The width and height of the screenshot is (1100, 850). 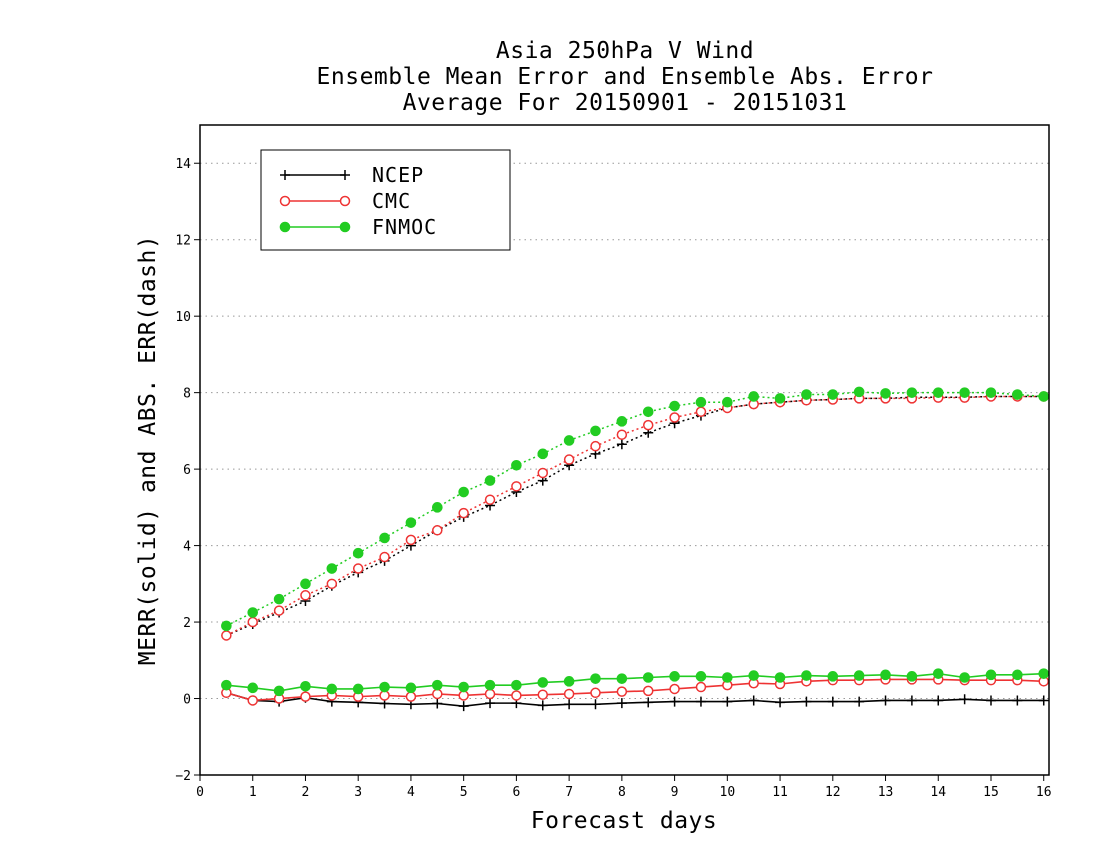 What do you see at coordinates (187, 623) in the screenshot?
I see `y-tick-label: 2` at bounding box center [187, 623].